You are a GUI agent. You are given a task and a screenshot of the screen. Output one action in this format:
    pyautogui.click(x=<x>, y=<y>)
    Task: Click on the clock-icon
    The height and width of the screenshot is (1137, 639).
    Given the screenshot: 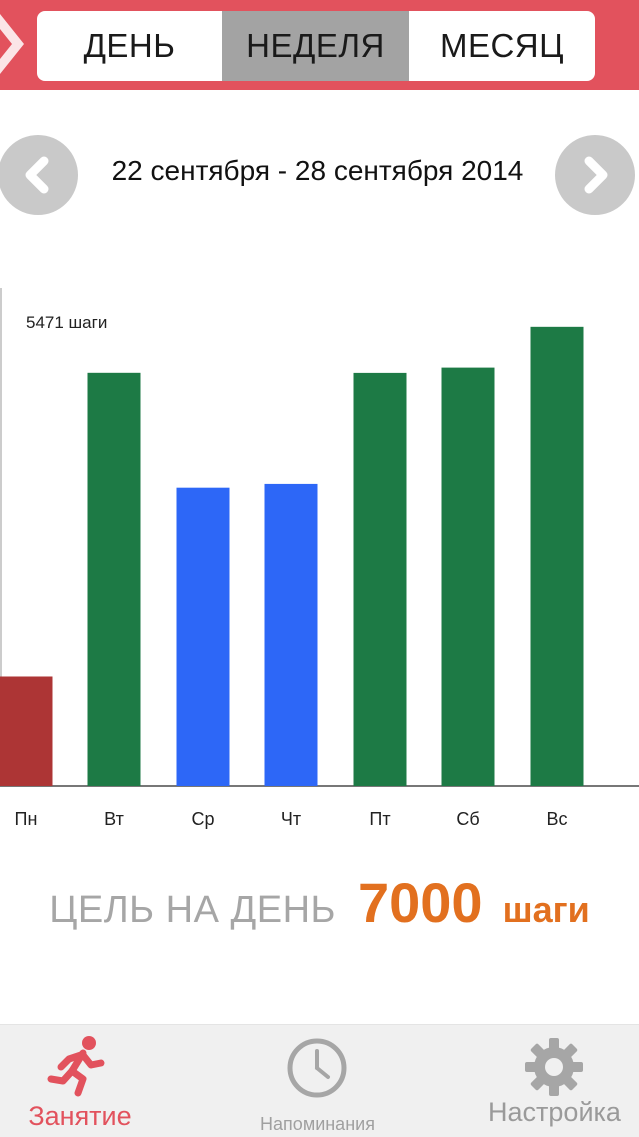 What is the action you would take?
    pyautogui.click(x=317, y=1068)
    